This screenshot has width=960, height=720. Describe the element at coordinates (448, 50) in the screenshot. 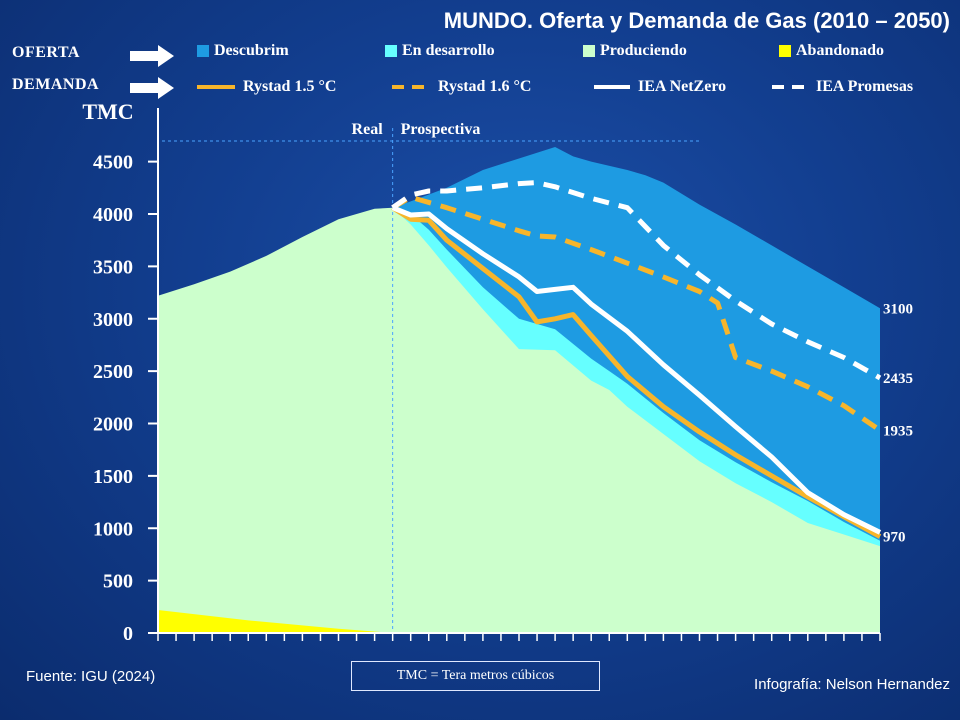

I see `legend-label-en-desarrollo: En desarrollo` at that location.